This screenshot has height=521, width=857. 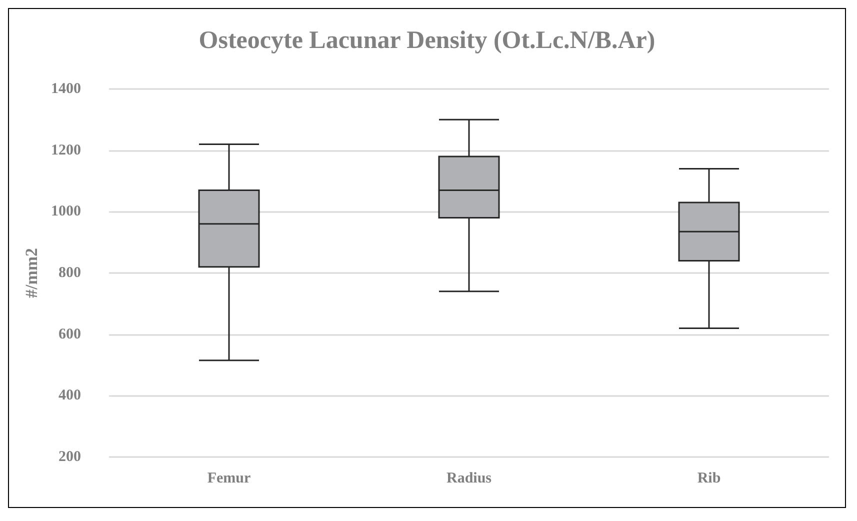 What do you see at coordinates (66, 89) in the screenshot?
I see `y-tick-label: 1400` at bounding box center [66, 89].